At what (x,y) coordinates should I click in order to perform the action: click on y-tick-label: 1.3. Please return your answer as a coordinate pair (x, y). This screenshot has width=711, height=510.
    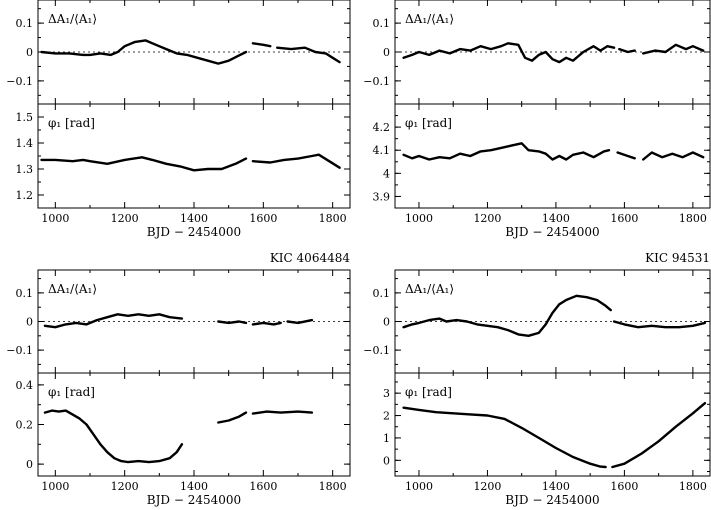
    Looking at the image, I should click on (25, 169).